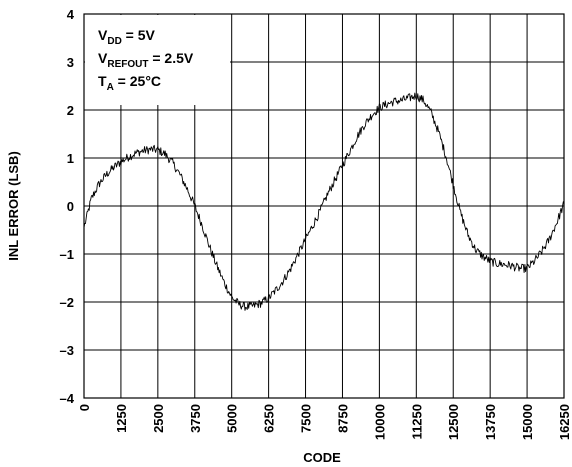  Describe the element at coordinates (158, 418) in the screenshot. I see `x-tick-label: 2500` at that location.